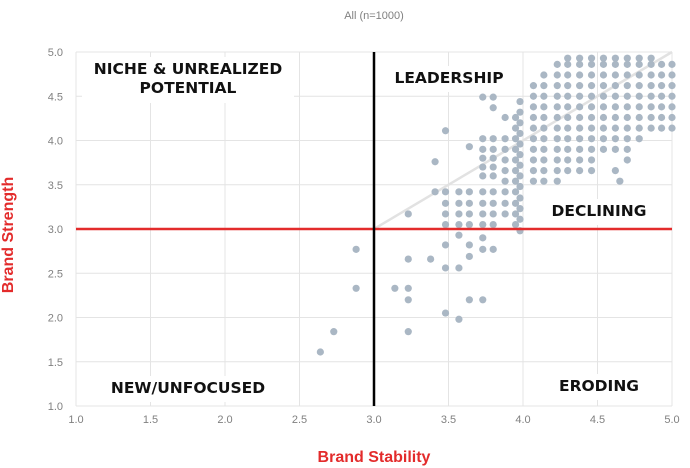 This screenshot has height=468, width=690. What do you see at coordinates (150, 420) in the screenshot?
I see `x-tick-label: 1.5` at bounding box center [150, 420].